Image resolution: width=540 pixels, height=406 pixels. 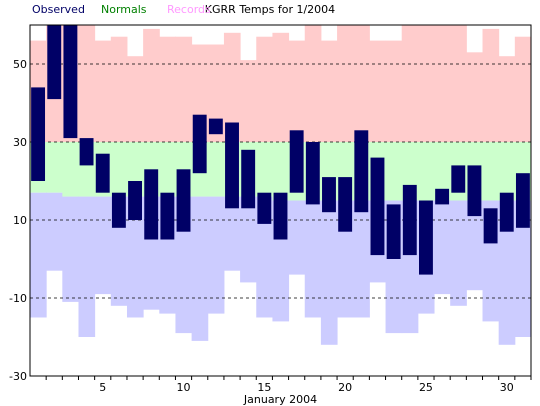 What do you see at coordinates (270, 9) in the screenshot?
I see `chart-title: KGRR Temps for 1/2004` at bounding box center [270, 9].